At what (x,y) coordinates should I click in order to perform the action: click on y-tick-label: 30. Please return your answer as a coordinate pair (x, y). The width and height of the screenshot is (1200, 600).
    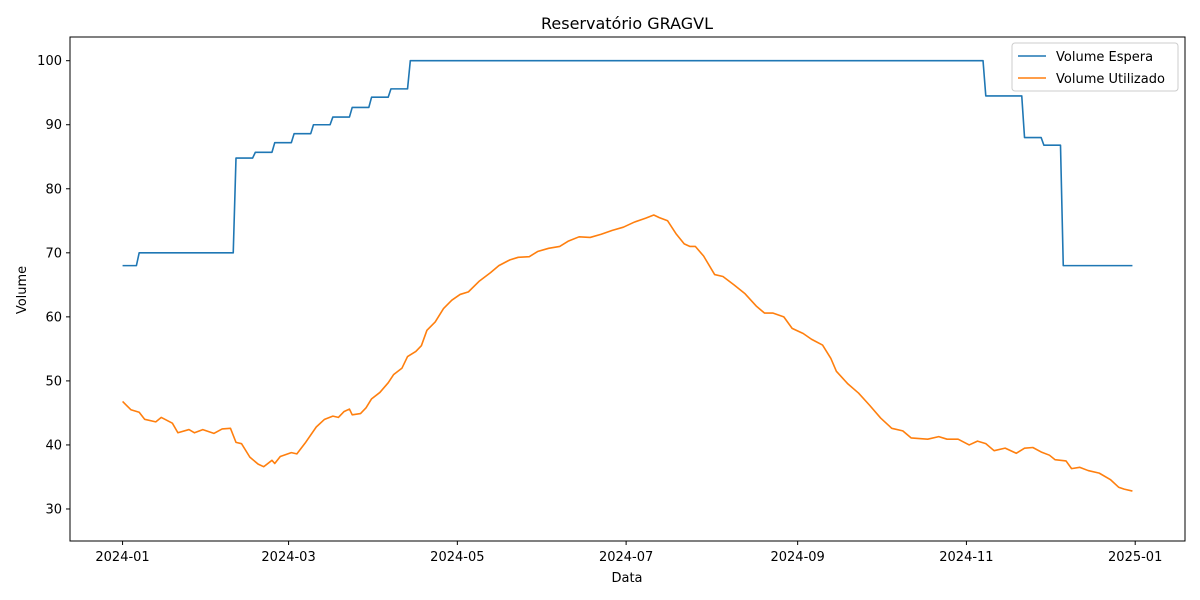
    Looking at the image, I should click on (53, 509).